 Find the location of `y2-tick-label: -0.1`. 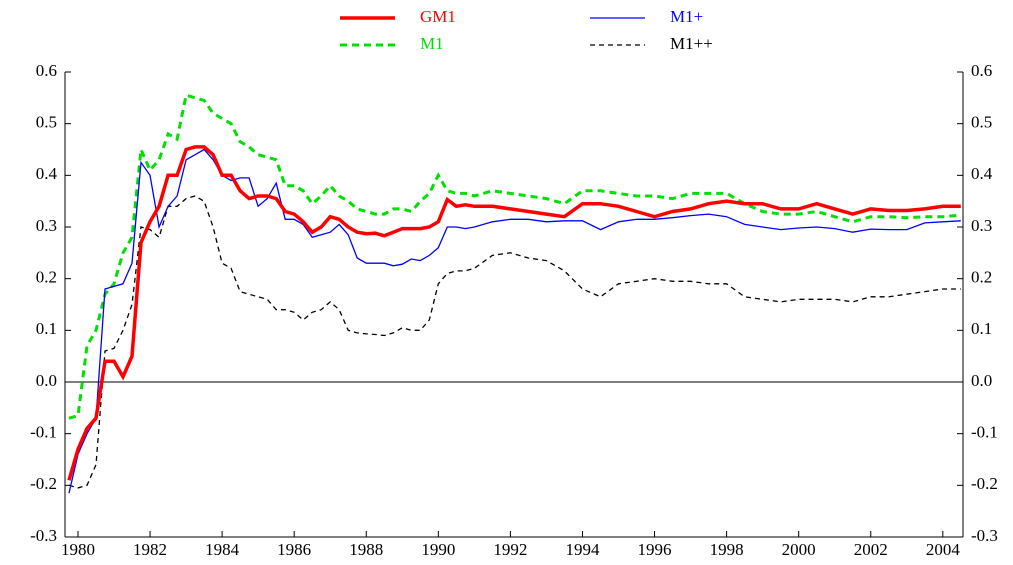

y2-tick-label: -0.1 is located at coordinates (984, 432).